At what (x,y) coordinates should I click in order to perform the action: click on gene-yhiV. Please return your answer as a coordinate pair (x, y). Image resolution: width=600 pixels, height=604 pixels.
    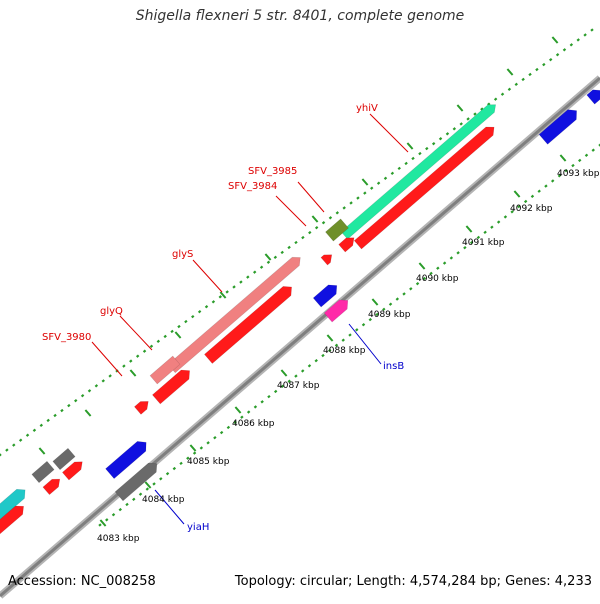
    Looking at the image, I should click on (418, 172).